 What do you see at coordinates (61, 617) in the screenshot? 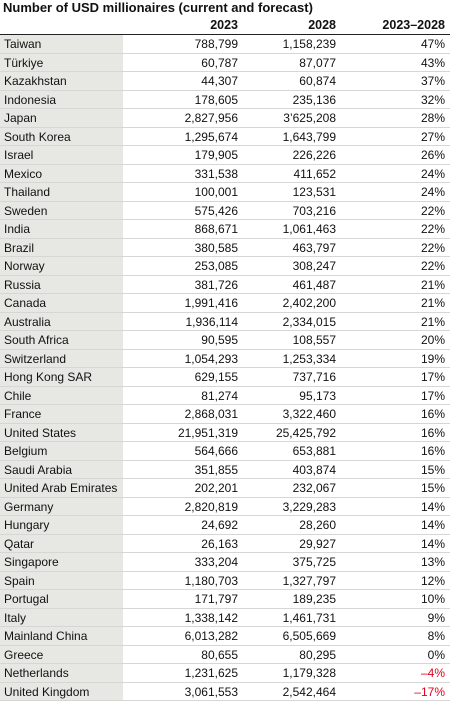
I see `country-name: Italy` at bounding box center [61, 617].